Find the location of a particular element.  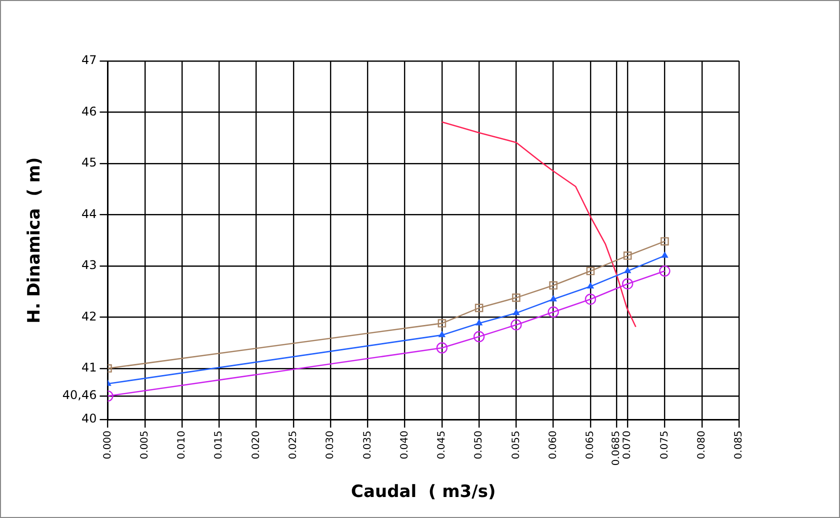

x-tick-label: 0.025 is located at coordinates (294, 445).